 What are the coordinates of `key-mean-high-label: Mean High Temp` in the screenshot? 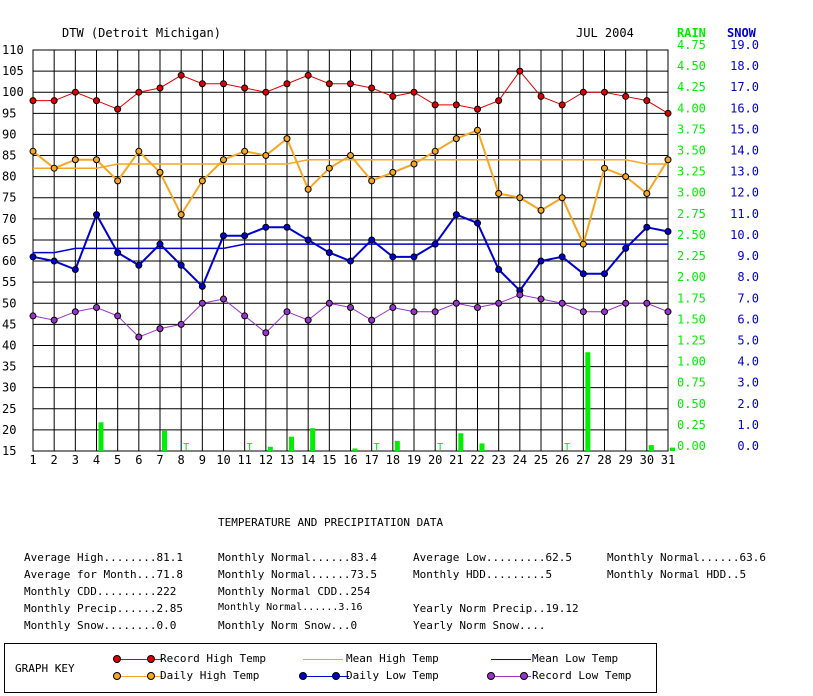 It's located at (392, 658).